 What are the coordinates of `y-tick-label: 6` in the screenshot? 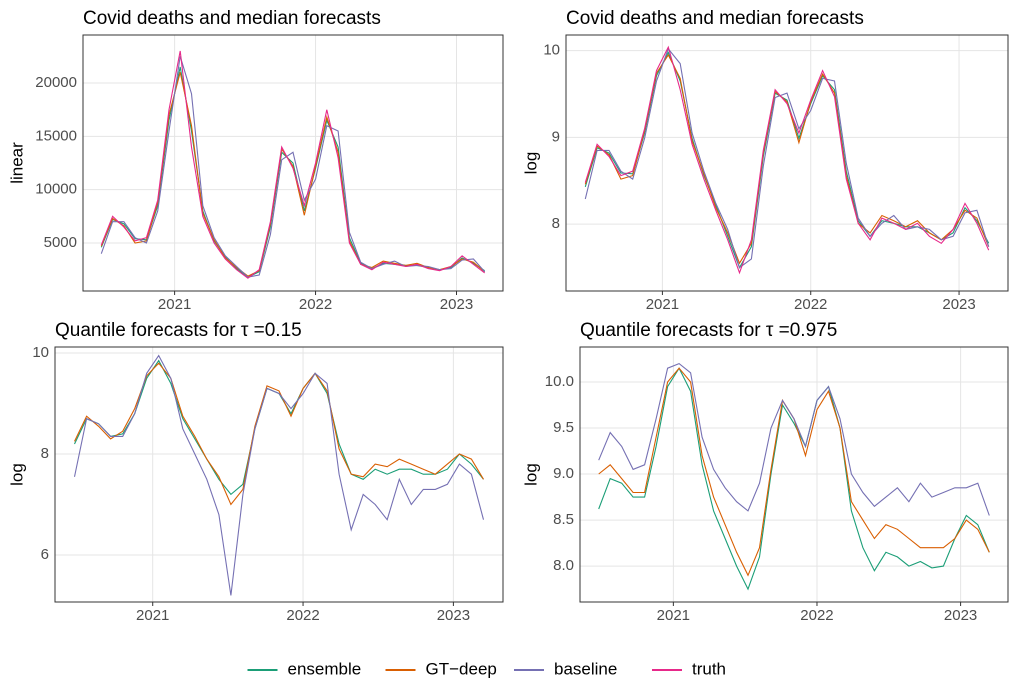 It's located at (45, 554).